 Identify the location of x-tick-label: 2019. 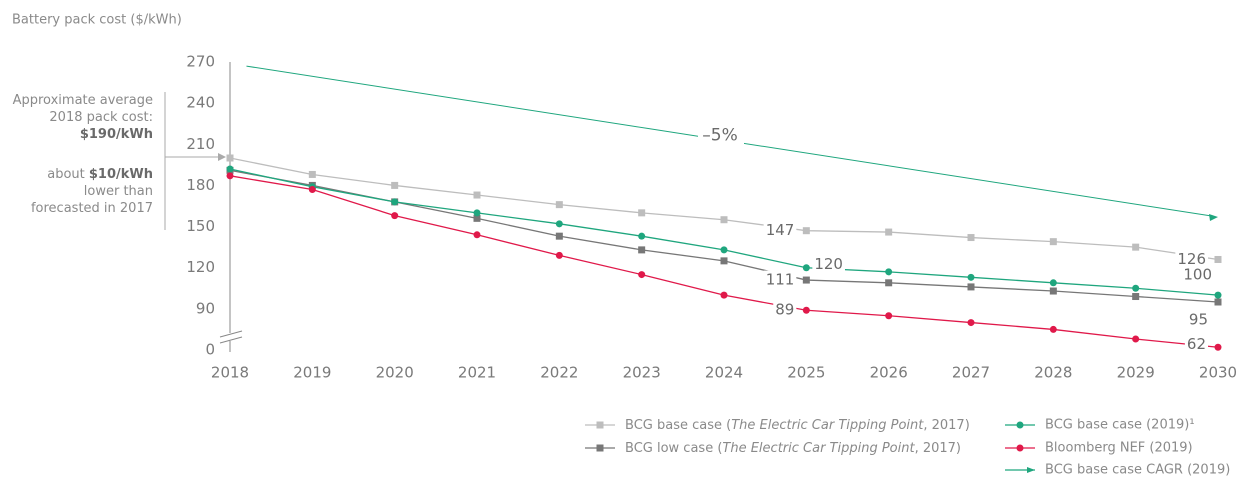
(312, 373).